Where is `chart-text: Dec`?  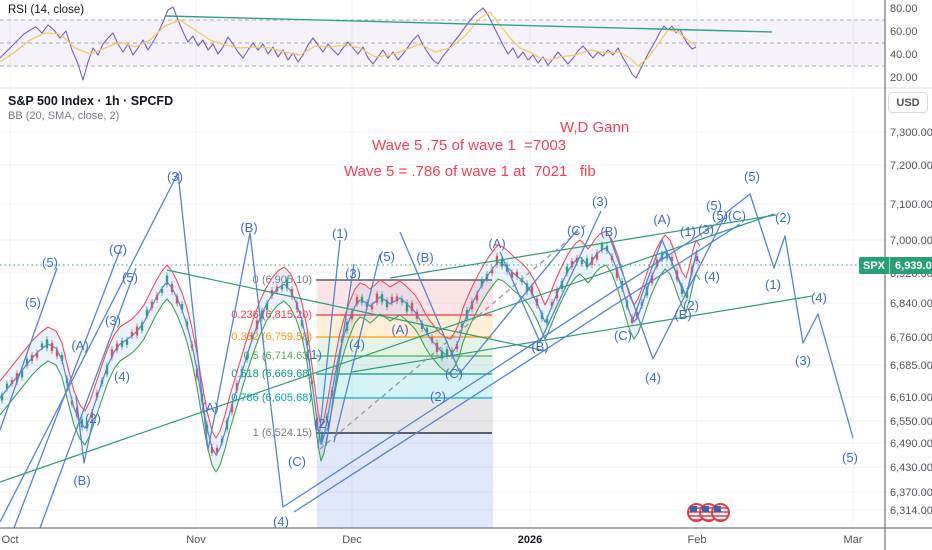
chart-text: Dec is located at coordinates (352, 540).